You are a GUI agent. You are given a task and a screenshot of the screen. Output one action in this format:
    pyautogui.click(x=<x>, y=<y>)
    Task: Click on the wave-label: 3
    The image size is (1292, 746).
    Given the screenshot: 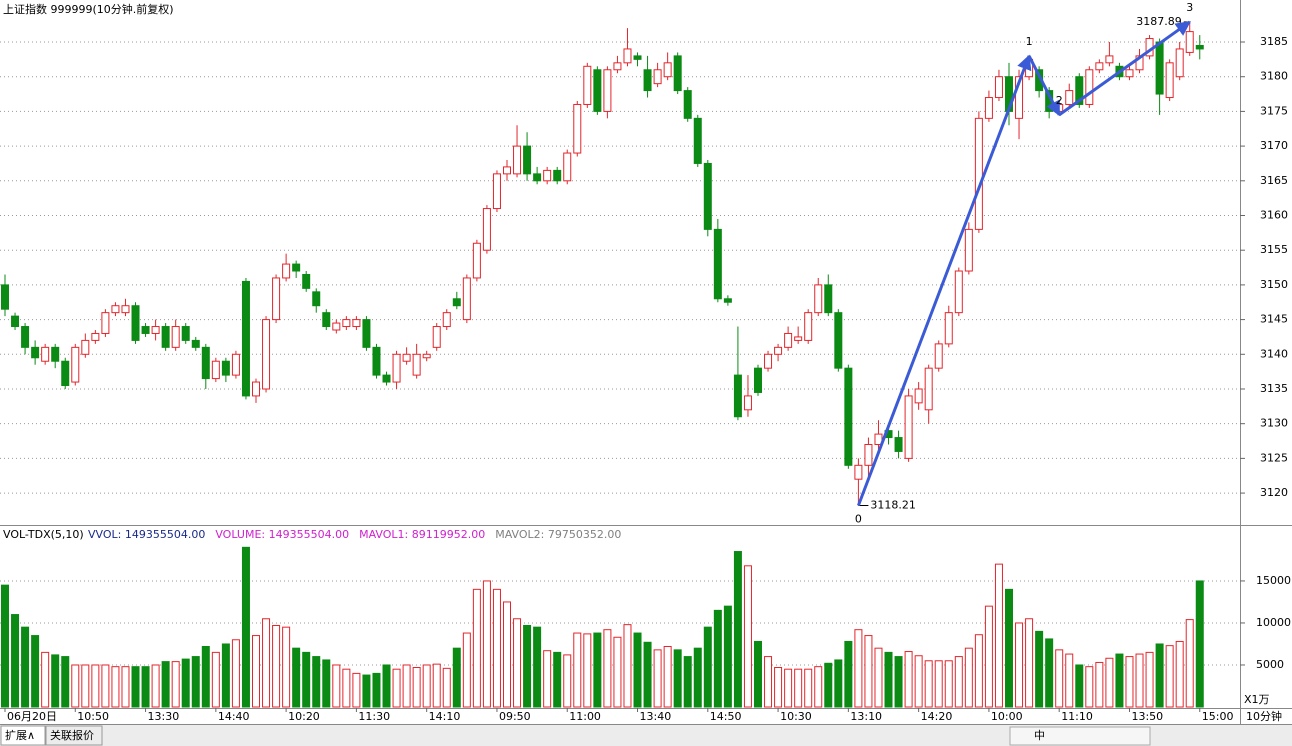 What is the action you would take?
    pyautogui.click(x=1189, y=7)
    